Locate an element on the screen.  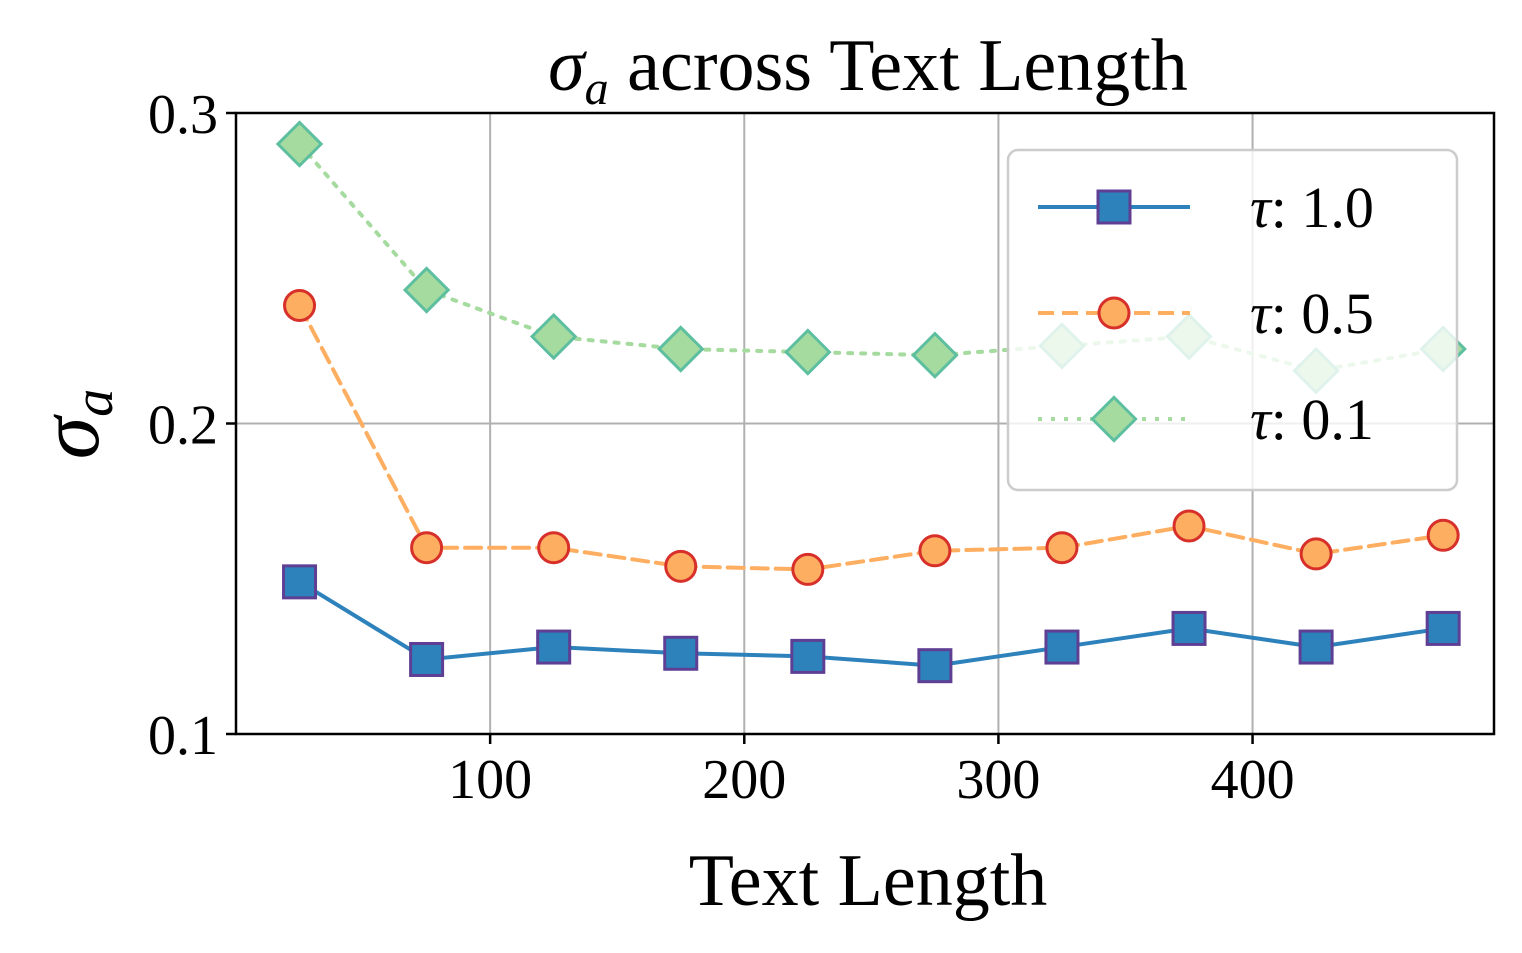
x-axis-label: Text Length is located at coordinates (868, 881).